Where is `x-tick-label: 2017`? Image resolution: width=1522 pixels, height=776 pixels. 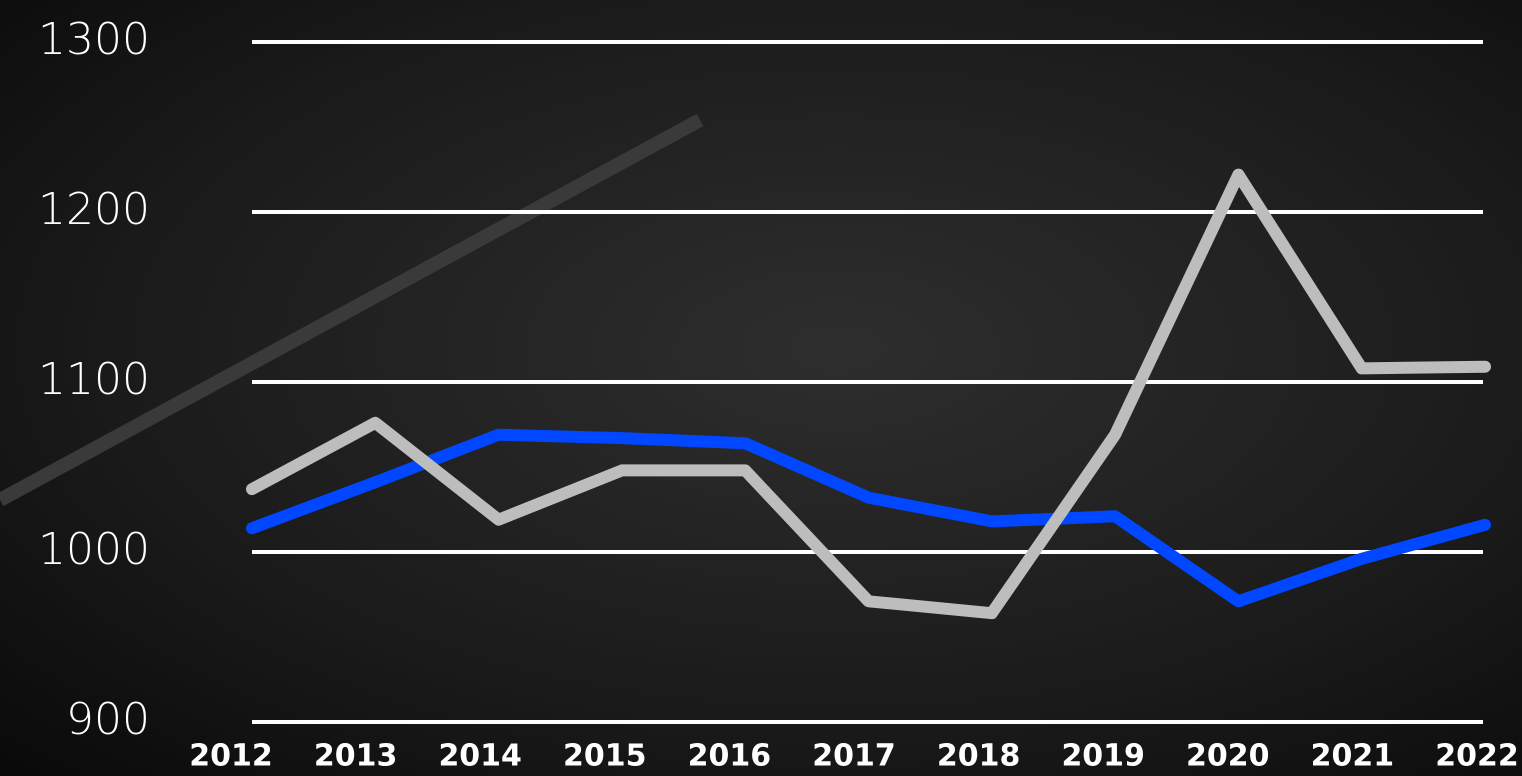
x-tick-label: 2017 is located at coordinates (854, 756).